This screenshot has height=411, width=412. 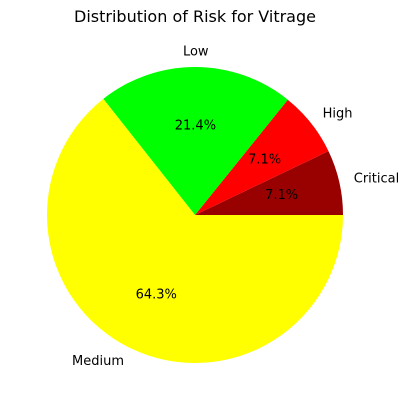 I want to click on slice-category-label-low: Low, so click(x=196, y=52).